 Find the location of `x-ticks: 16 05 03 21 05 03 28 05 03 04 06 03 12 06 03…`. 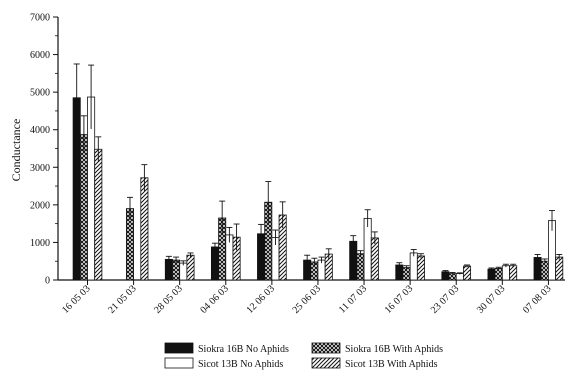

x-ticks: 16 05 03 21 05 03 28 05 03 04 06 03 12 06 03… is located at coordinates (307, 298).